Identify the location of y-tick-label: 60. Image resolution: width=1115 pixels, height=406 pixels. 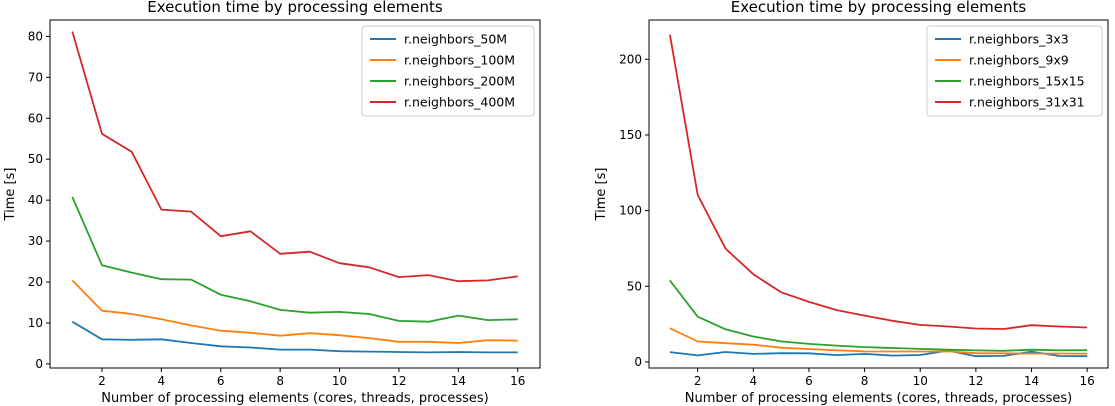
(35, 118).